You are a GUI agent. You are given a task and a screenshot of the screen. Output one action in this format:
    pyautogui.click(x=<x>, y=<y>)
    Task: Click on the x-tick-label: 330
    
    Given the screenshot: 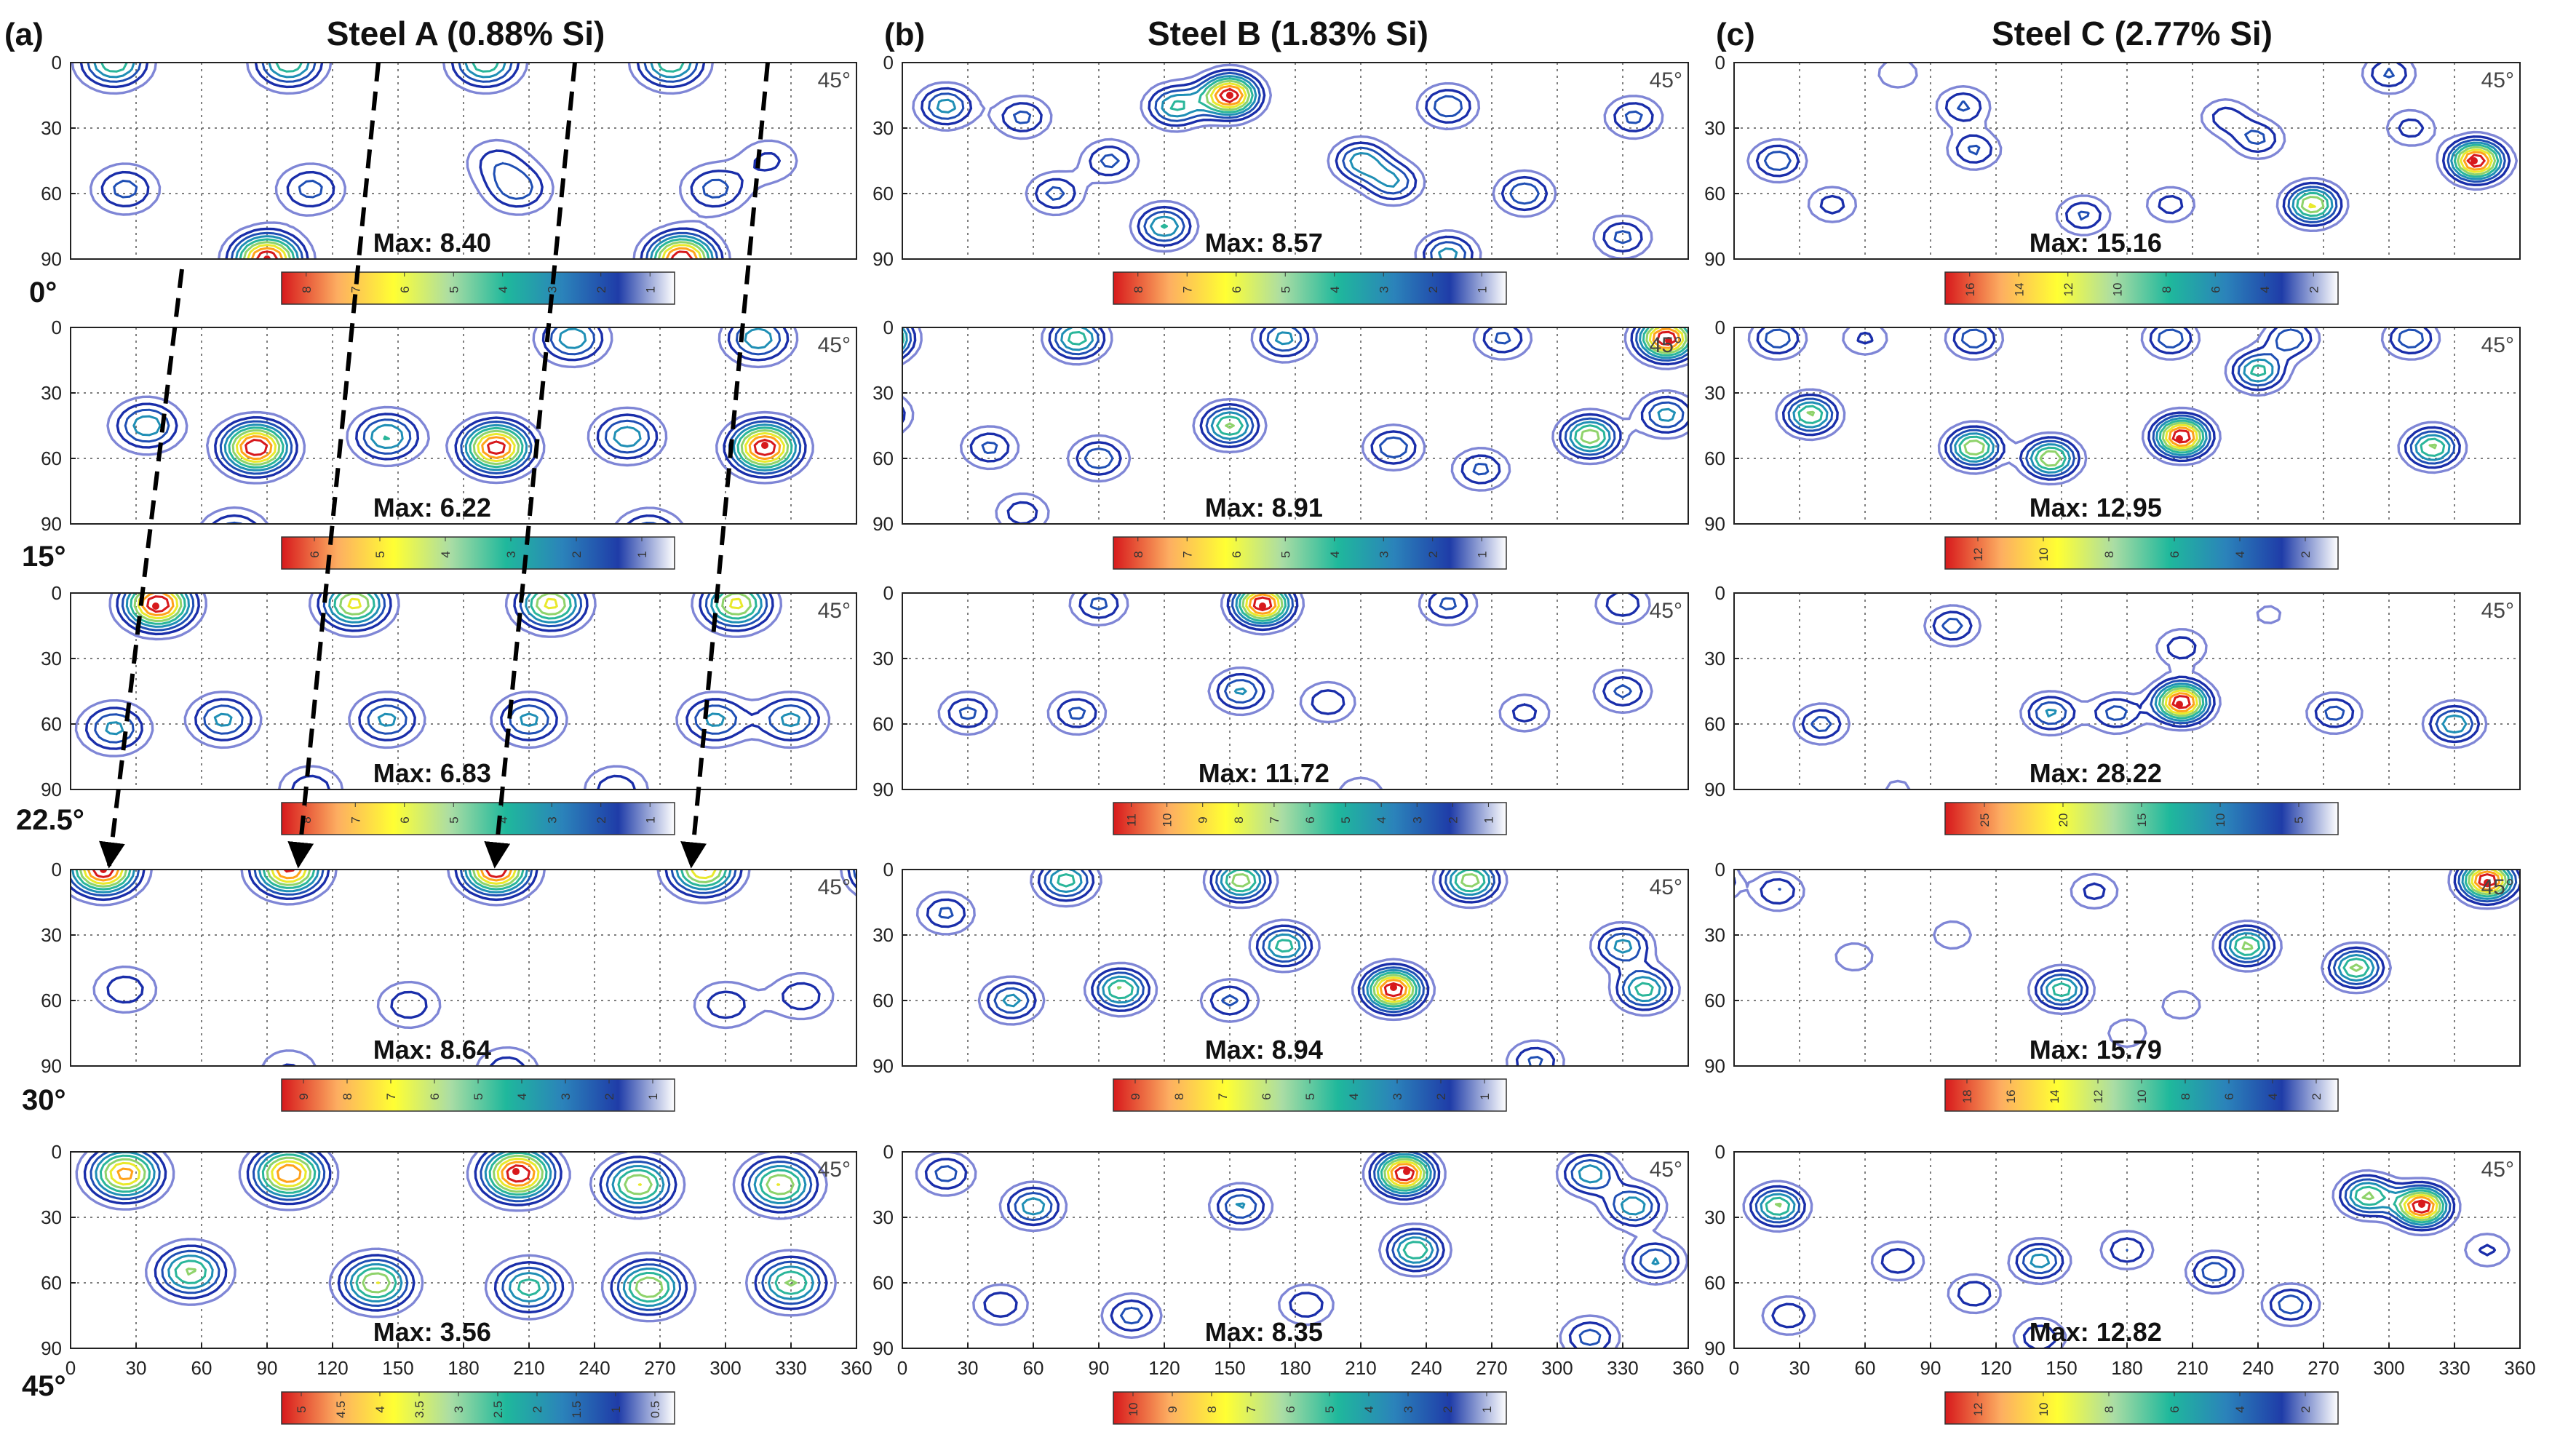 What is the action you would take?
    pyautogui.click(x=791, y=1368)
    